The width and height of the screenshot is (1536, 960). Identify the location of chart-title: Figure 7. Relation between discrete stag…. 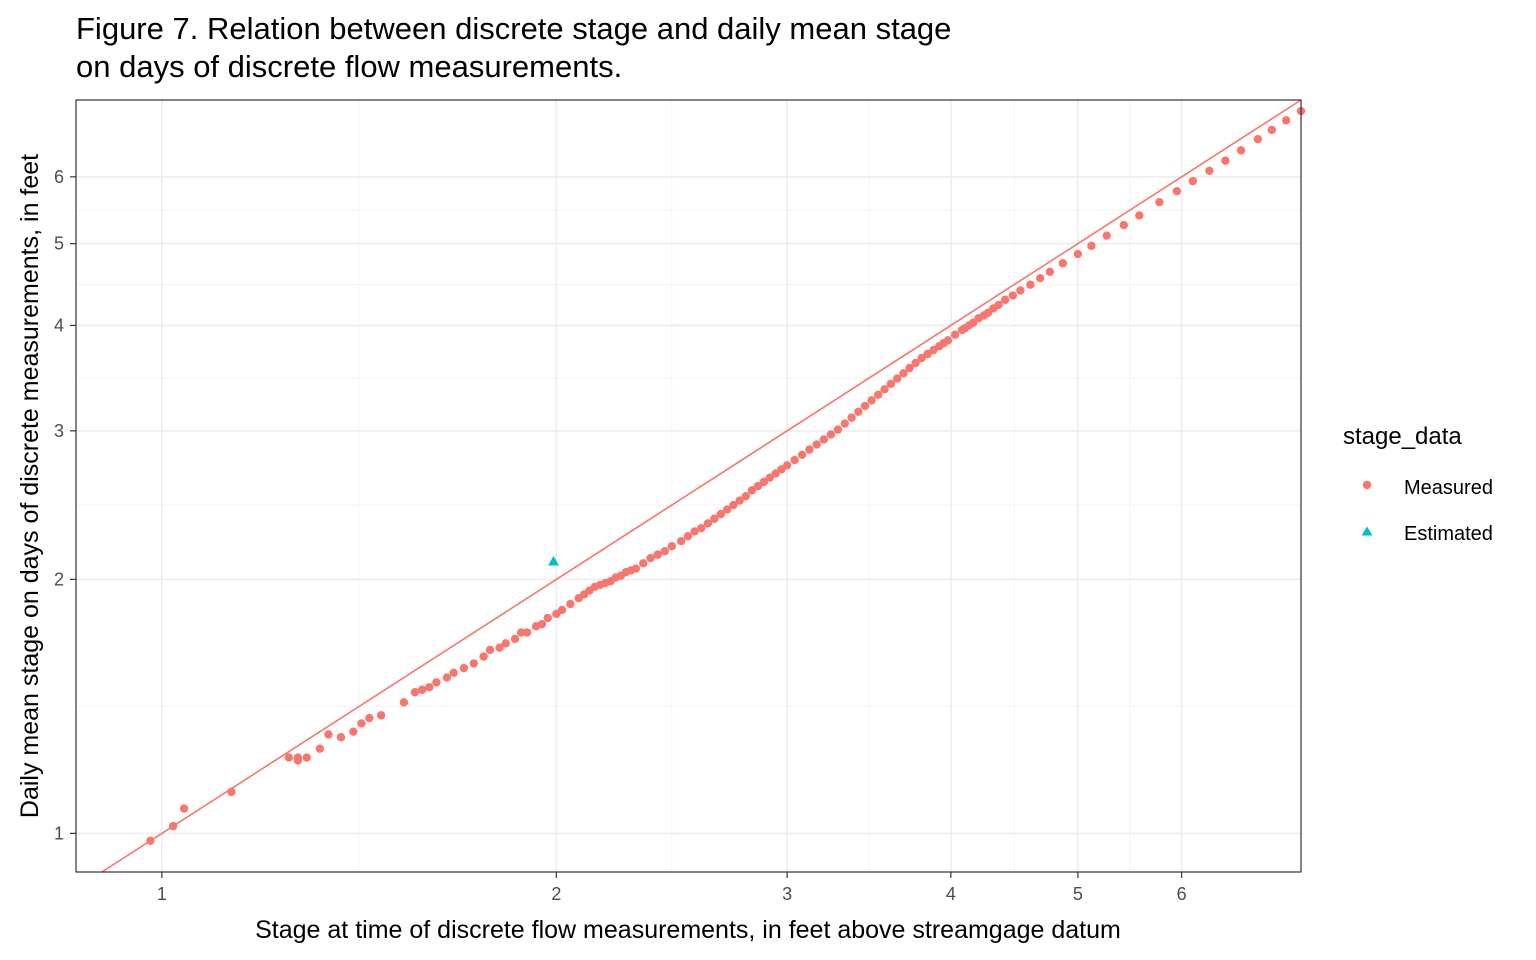
(514, 47).